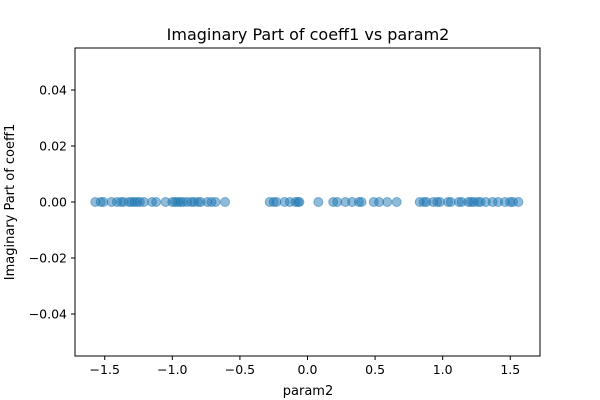  I want to click on y-tick-label: −0.04, so click(48, 314).